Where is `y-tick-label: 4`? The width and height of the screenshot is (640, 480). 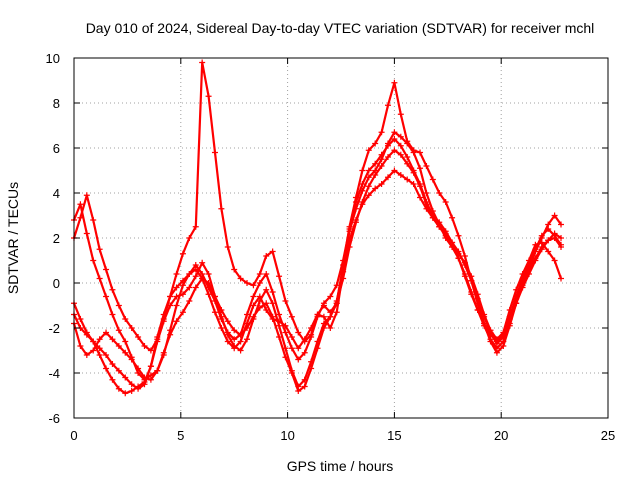 y-tick-label: 4 is located at coordinates (56, 193).